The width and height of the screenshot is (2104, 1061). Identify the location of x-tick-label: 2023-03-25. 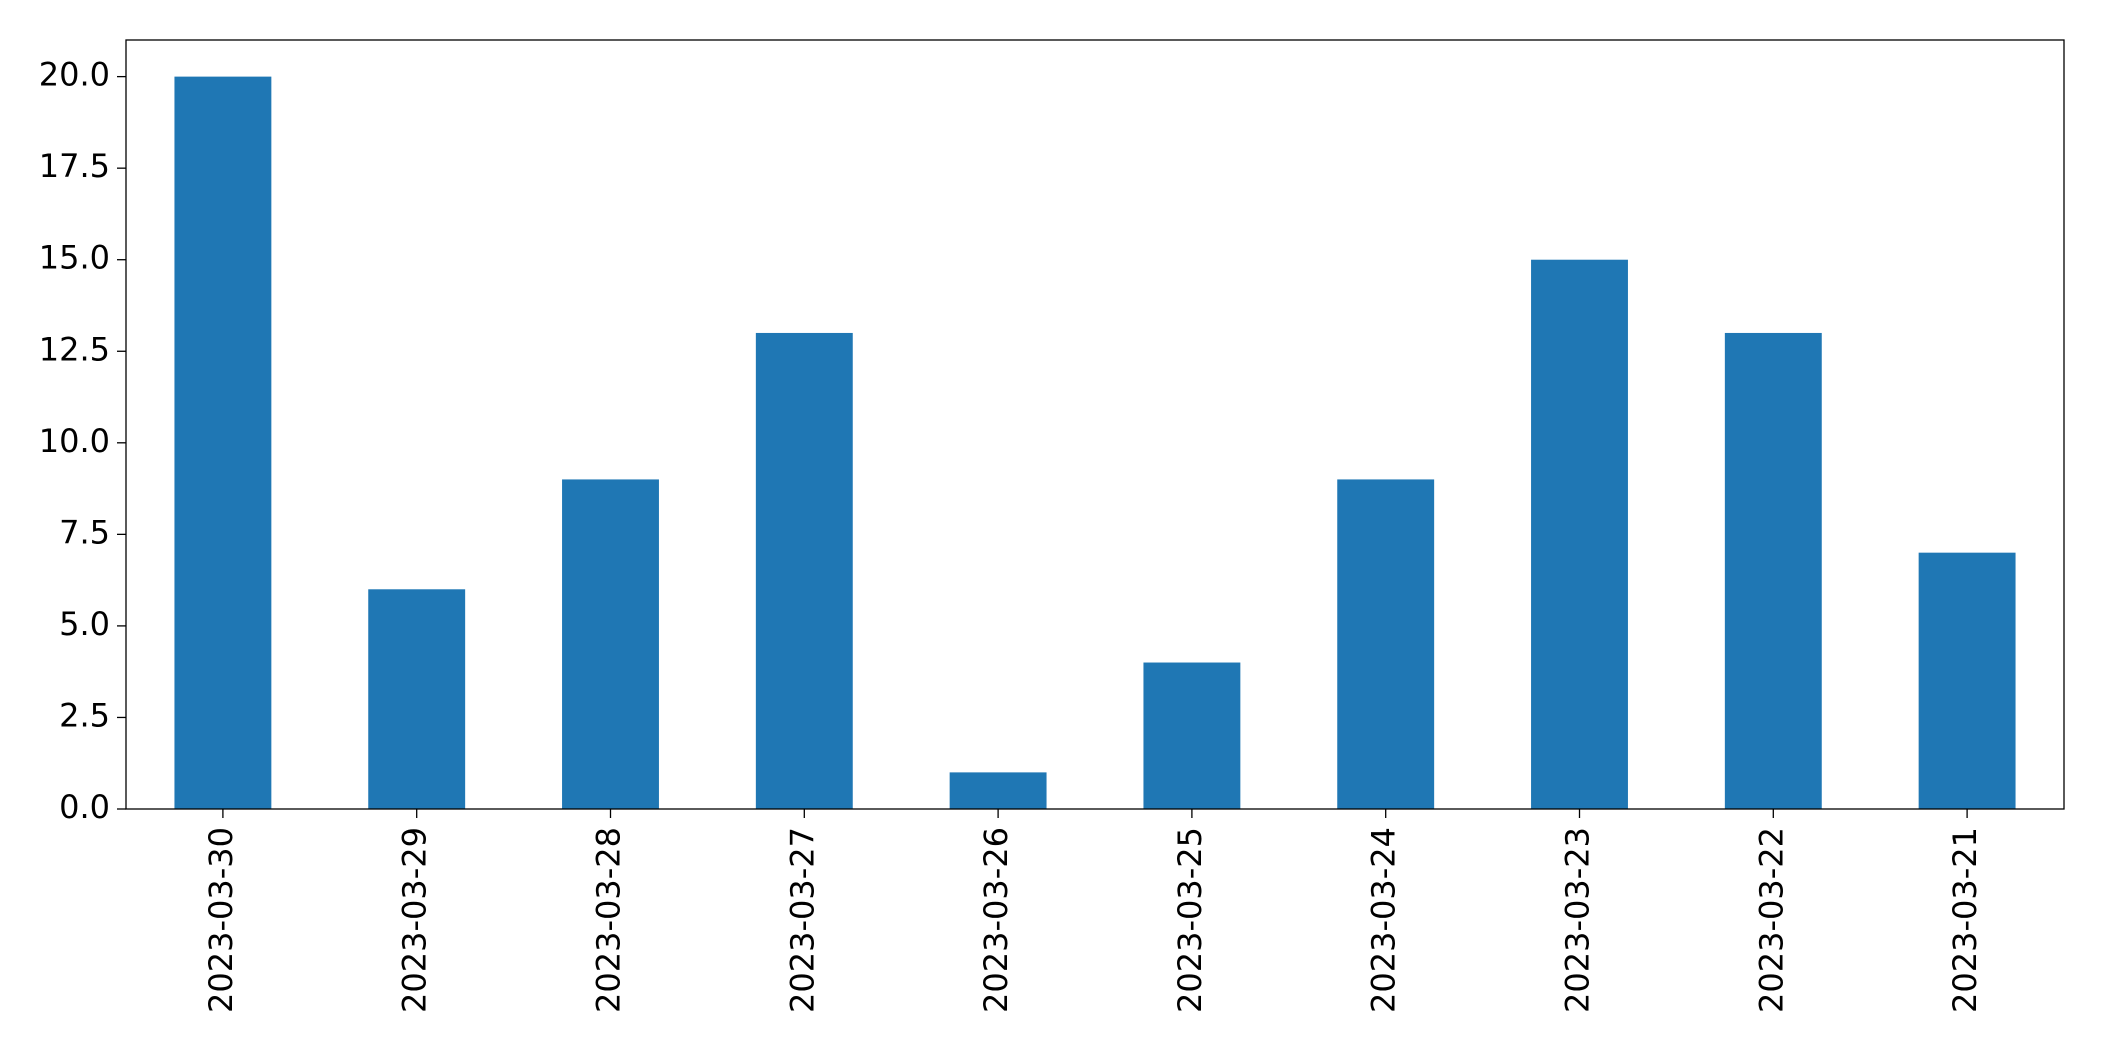
(1190, 920).